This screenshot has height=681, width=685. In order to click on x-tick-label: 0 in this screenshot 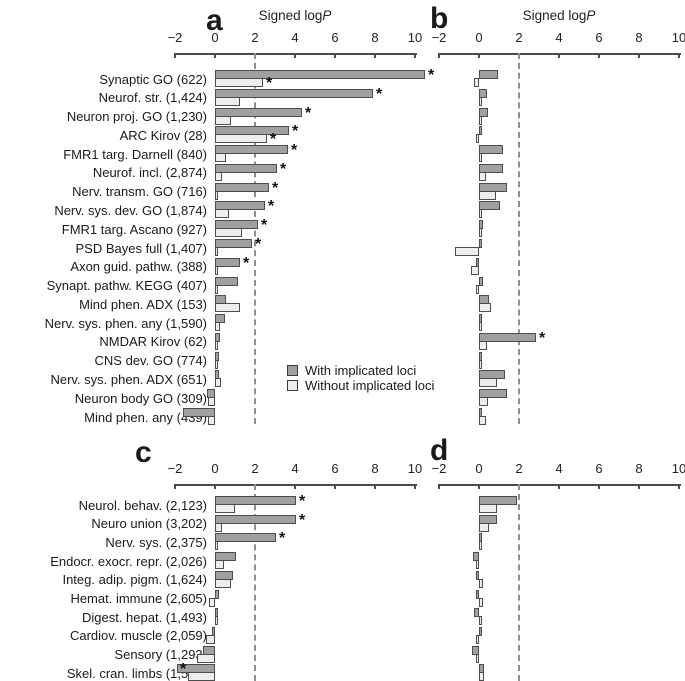, I will do `click(215, 37)`.